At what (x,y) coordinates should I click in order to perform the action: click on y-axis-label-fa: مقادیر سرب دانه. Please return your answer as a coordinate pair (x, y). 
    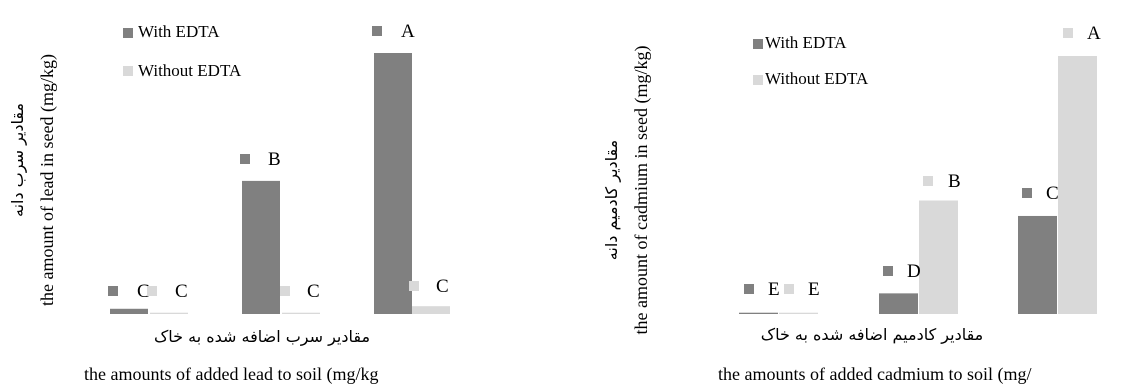
    Looking at the image, I should click on (18, 160).